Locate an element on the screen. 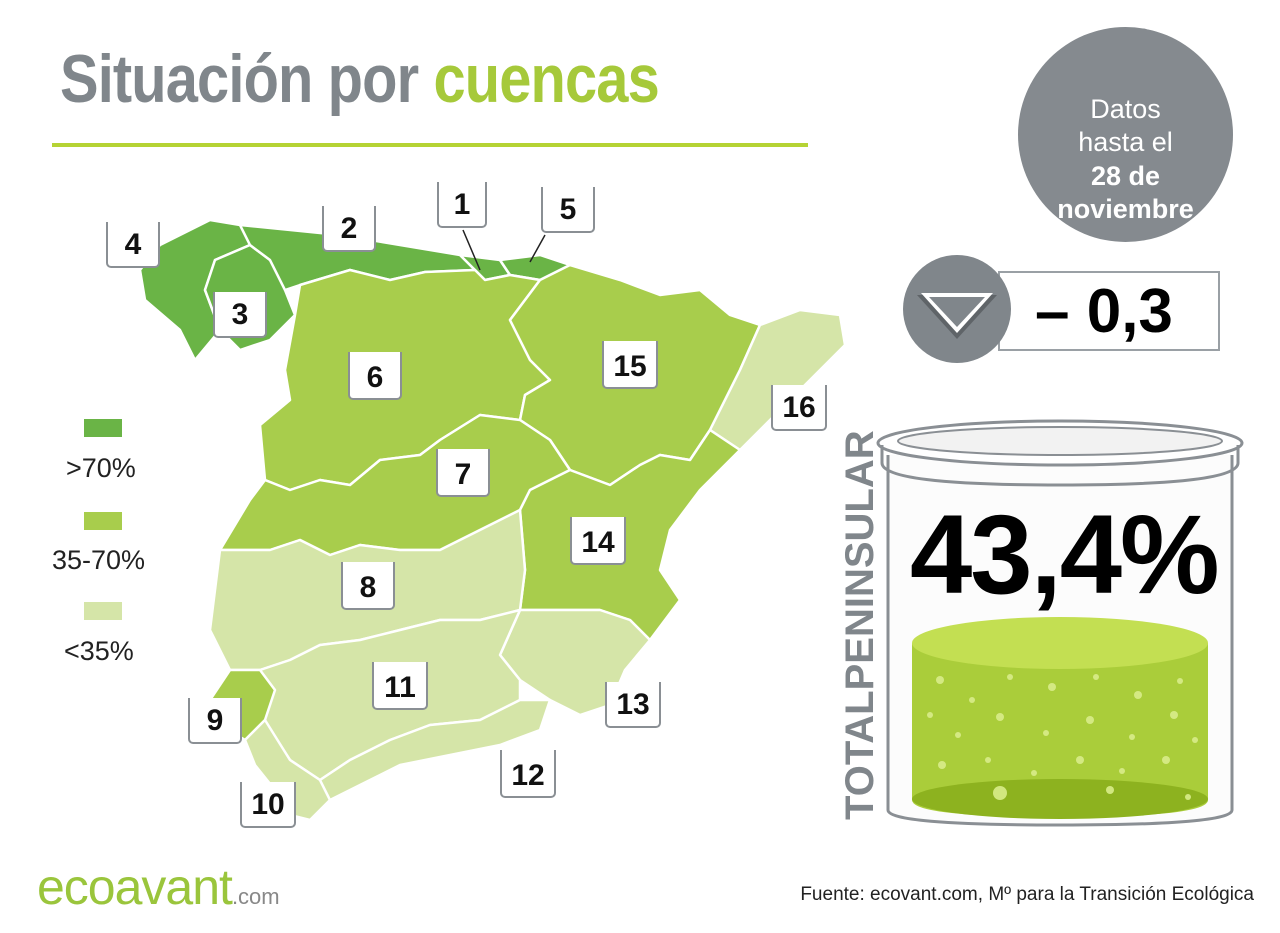 The width and height of the screenshot is (1280, 933). basin-label-1: 1 is located at coordinates (462, 205).